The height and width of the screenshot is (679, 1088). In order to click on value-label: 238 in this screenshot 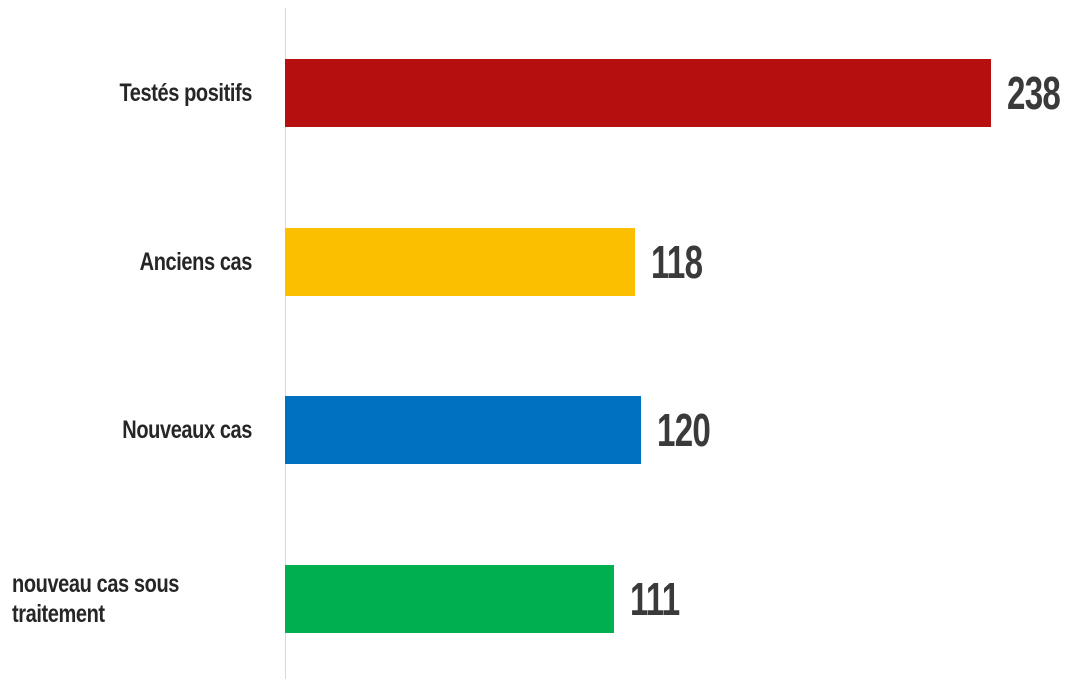, I will do `click(1034, 93)`.